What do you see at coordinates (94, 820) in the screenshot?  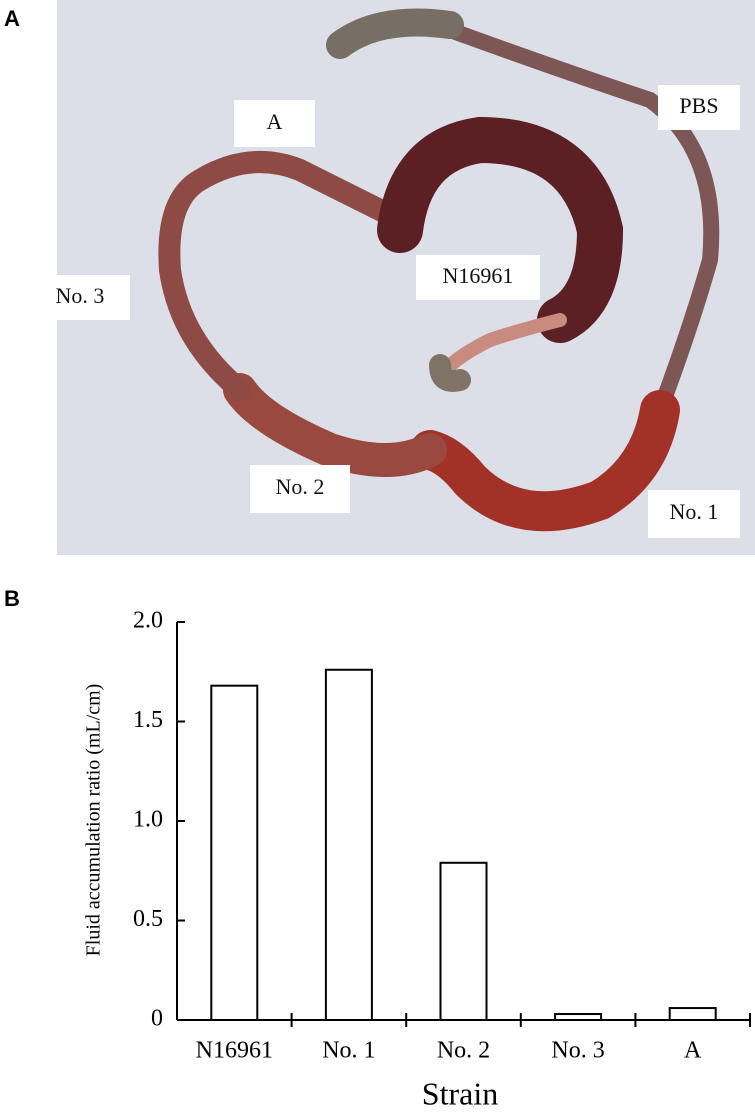 I see `y-axis-label: Fluid accumulation ratio (mL/cm)` at bounding box center [94, 820].